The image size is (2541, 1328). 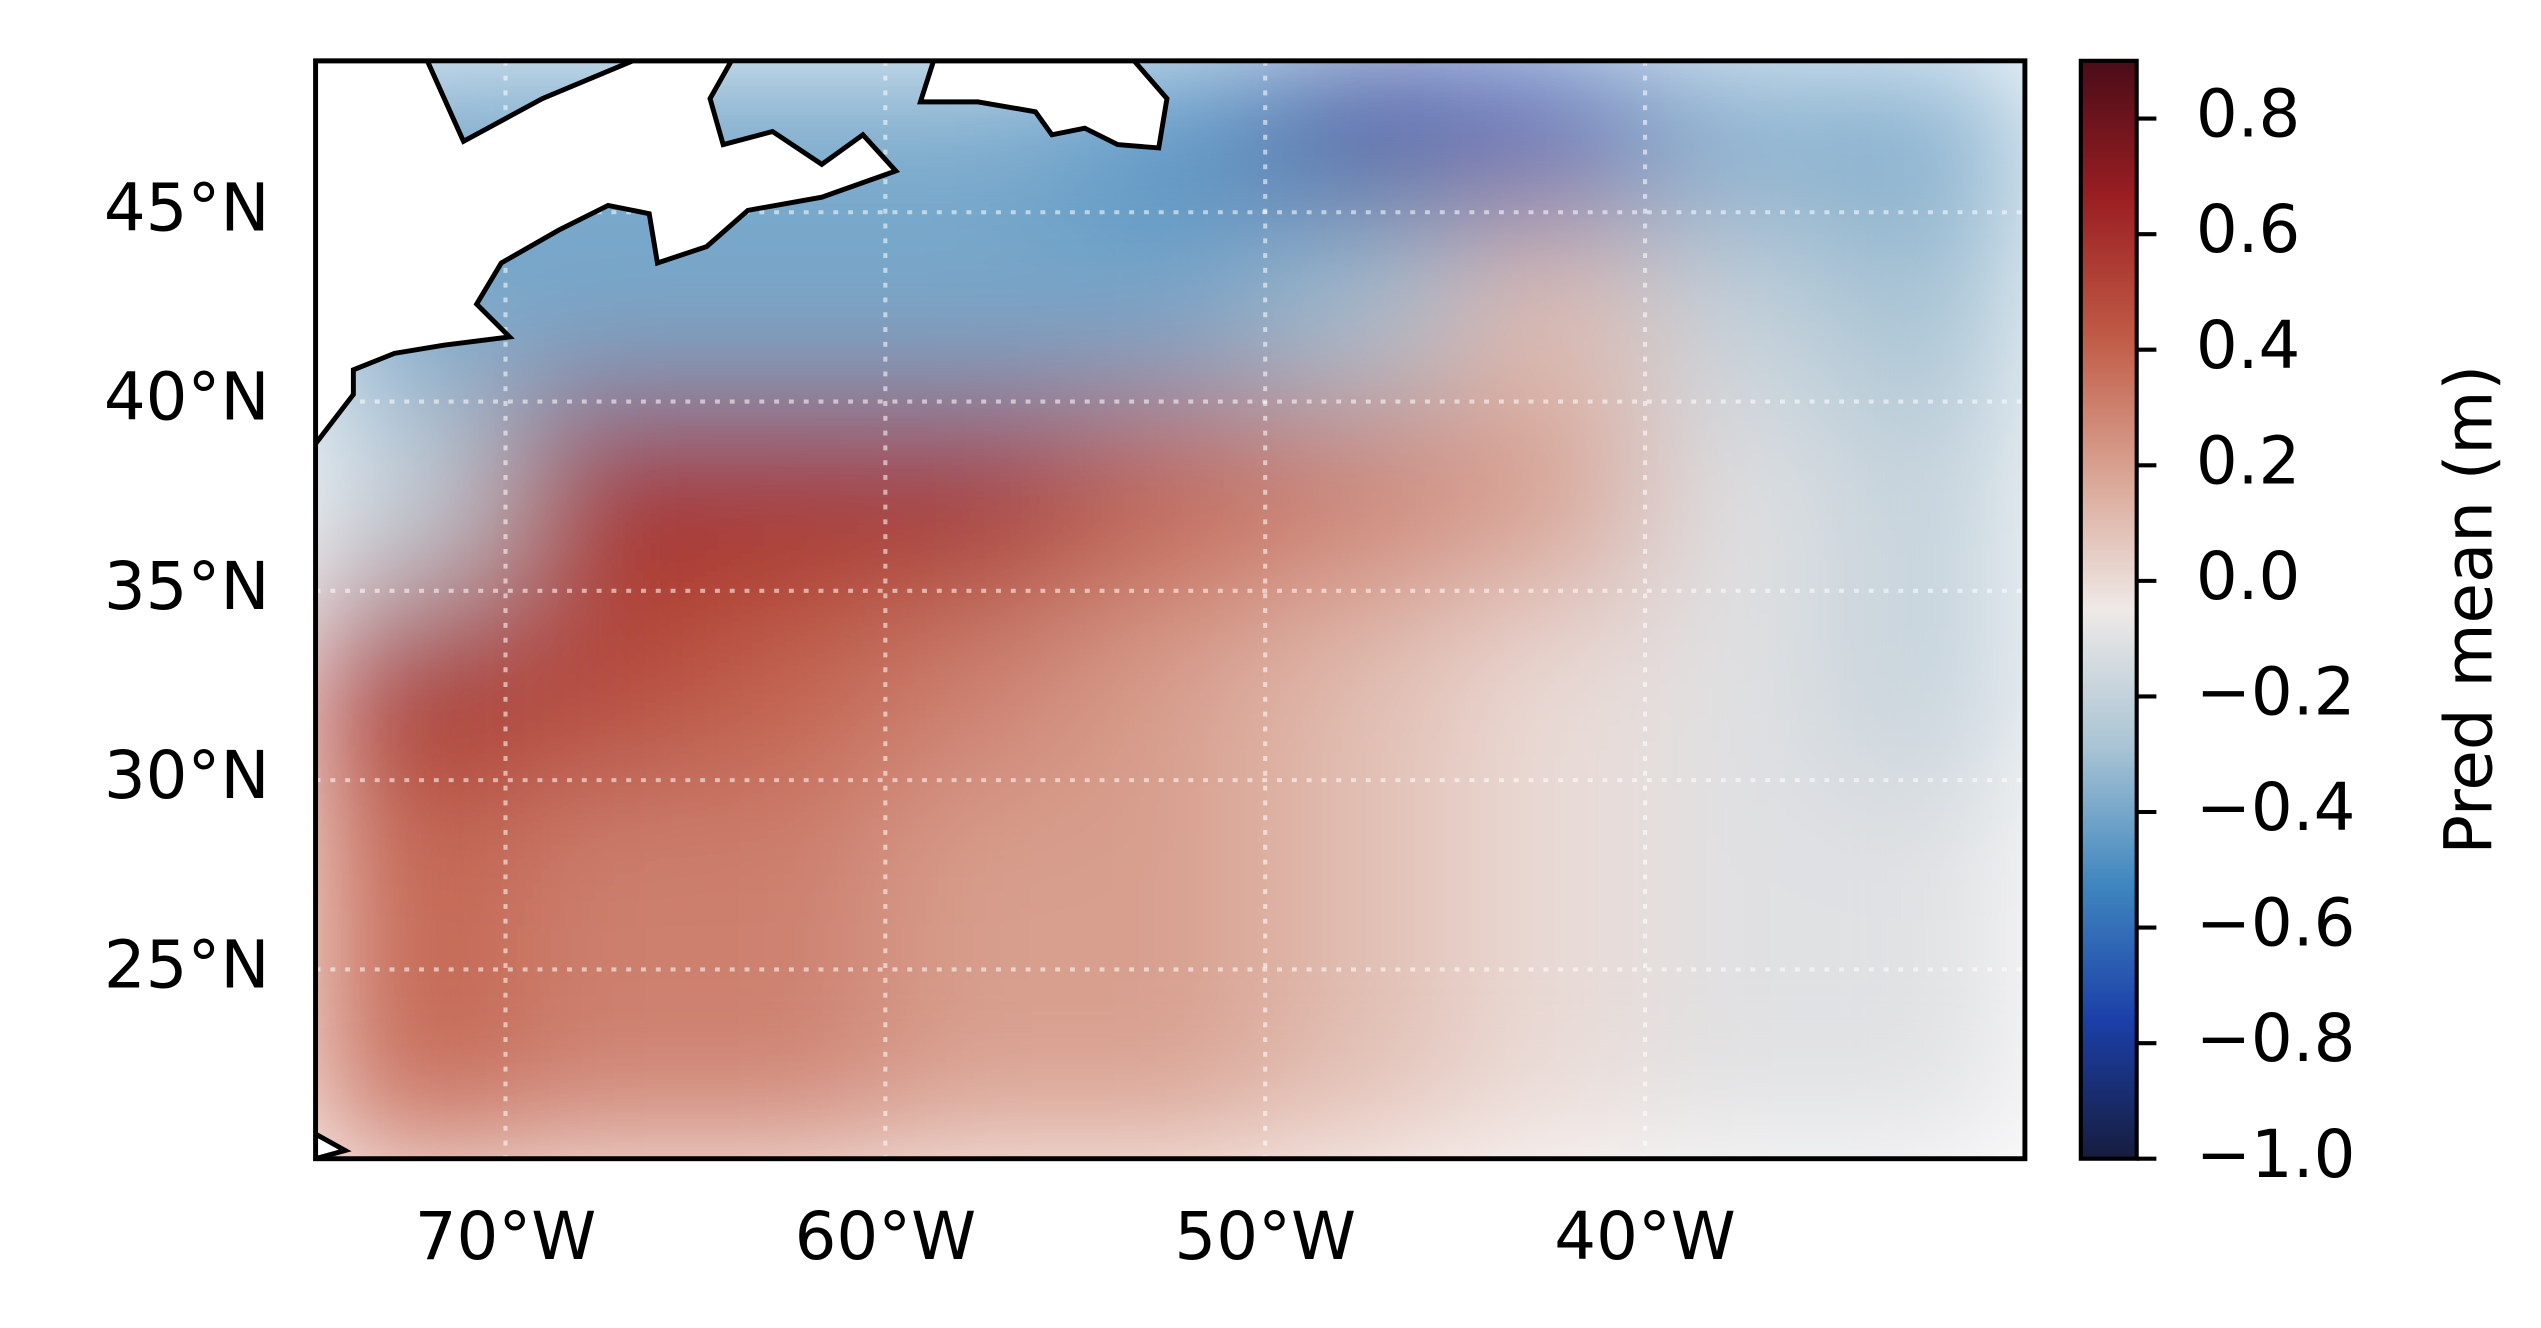 I want to click on y-tick-label: 30°N, so click(x=187, y=775).